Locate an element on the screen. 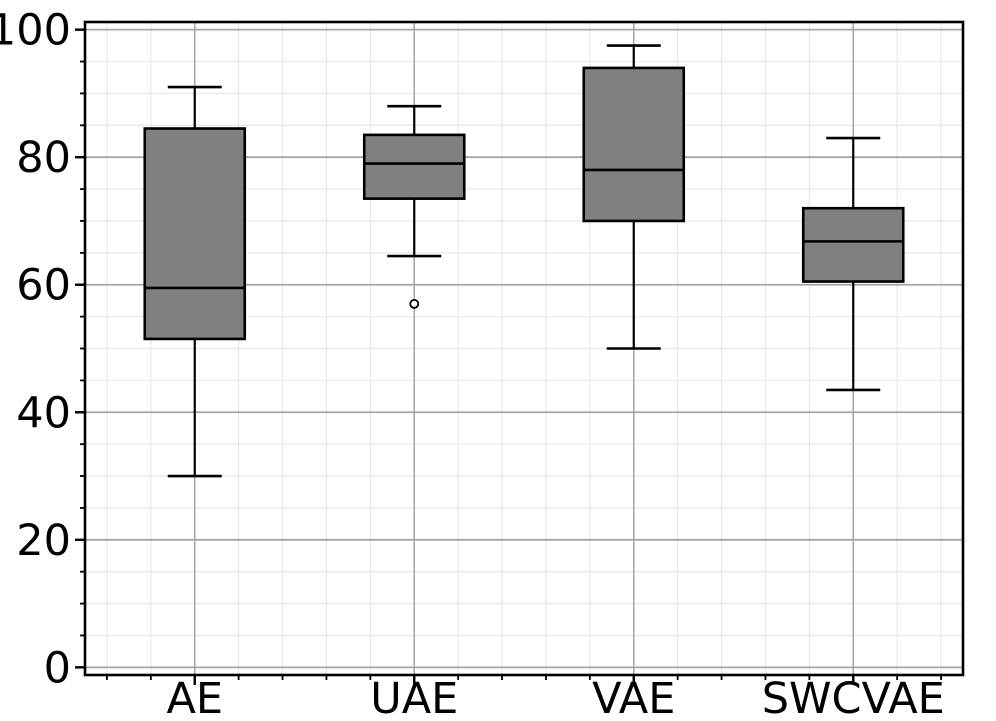 Image resolution: width=996 pixels, height=721 pixels. y-axis: 0 20 40 60 80 100 is located at coordinates (42, 349).